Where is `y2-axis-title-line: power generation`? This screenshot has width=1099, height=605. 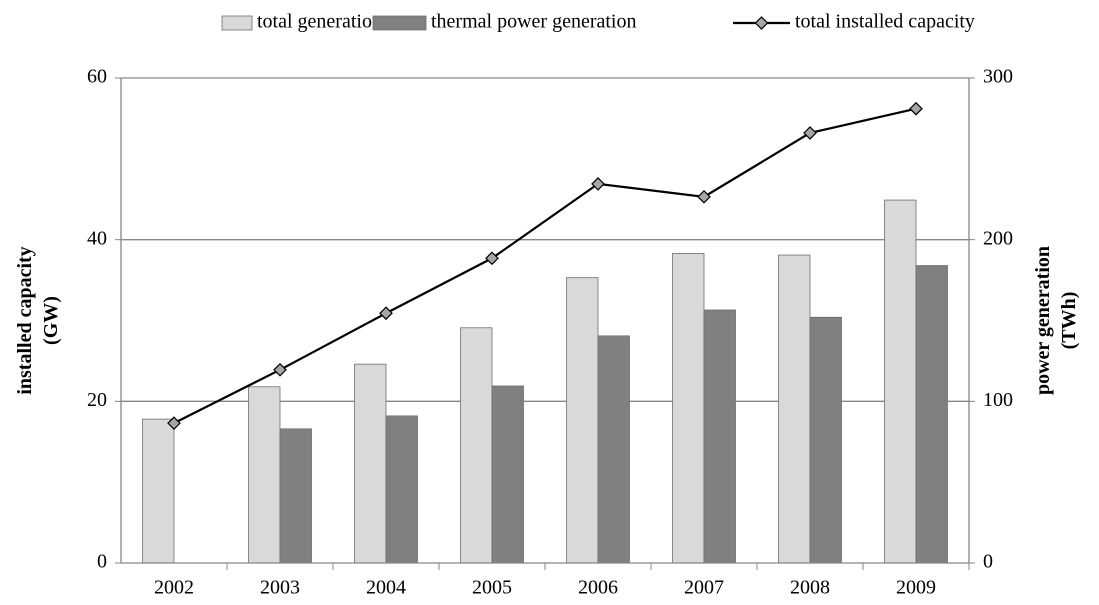
y2-axis-title-line: power generation is located at coordinates (1043, 320).